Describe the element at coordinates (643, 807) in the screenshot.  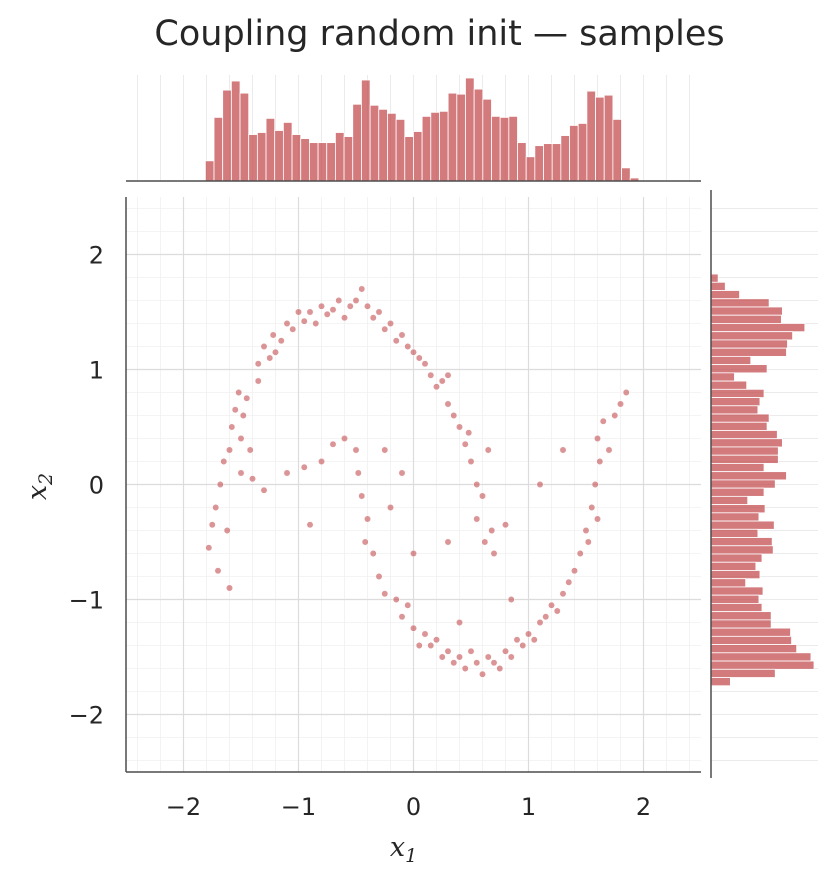
I see `x-tick-label: 2` at that location.